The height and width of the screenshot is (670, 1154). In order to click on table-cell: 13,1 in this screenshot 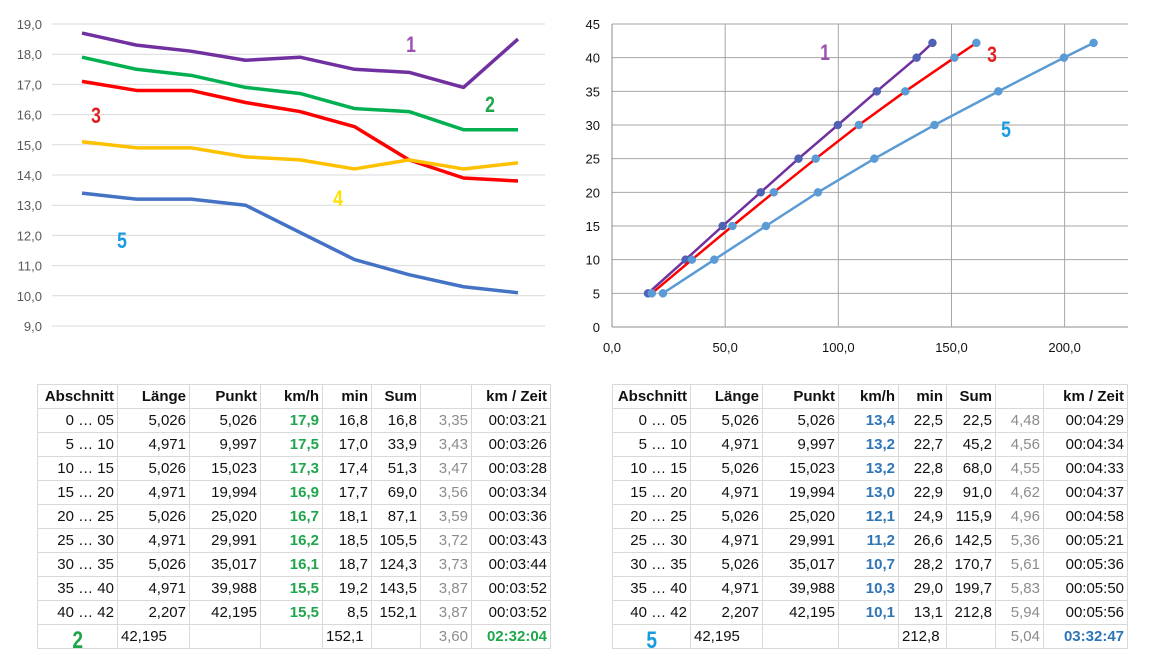, I will do `click(922, 612)`.